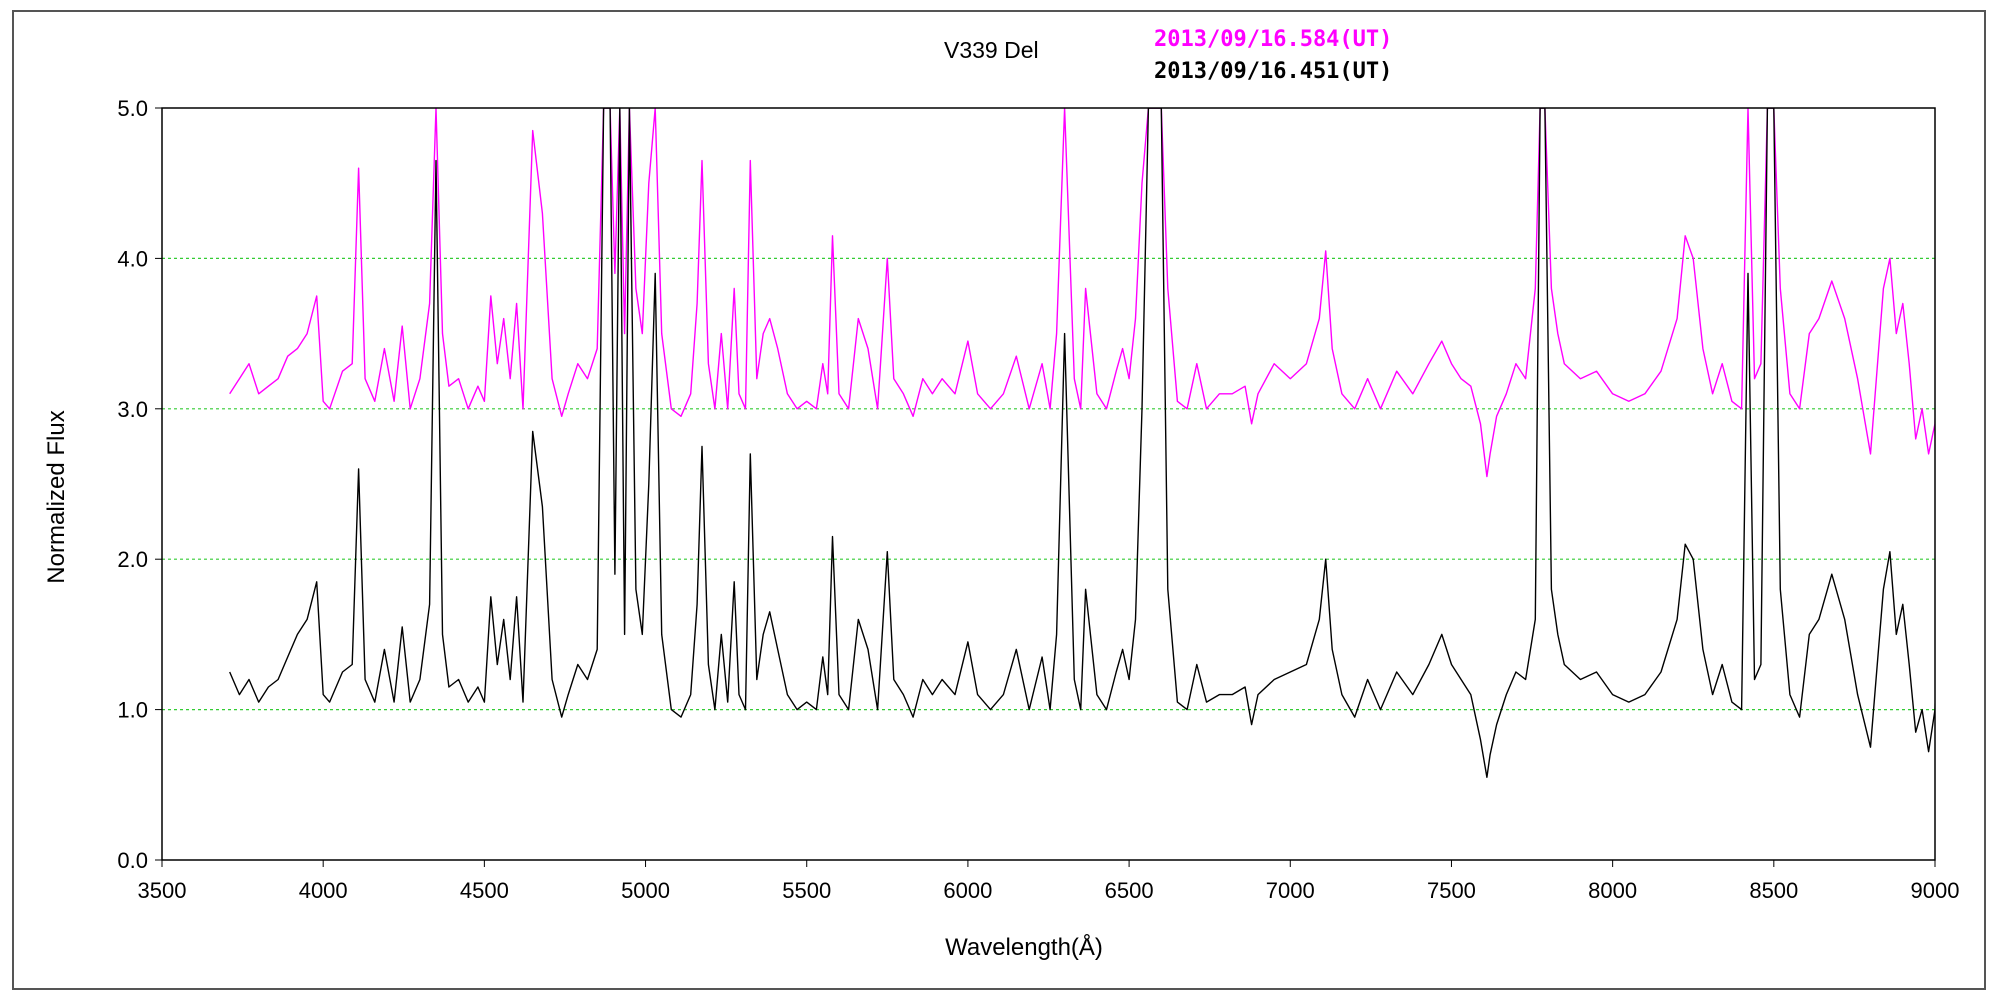 The image size is (2000, 1000). What do you see at coordinates (132, 108) in the screenshot?
I see `y-tick-label: 5.0` at bounding box center [132, 108].